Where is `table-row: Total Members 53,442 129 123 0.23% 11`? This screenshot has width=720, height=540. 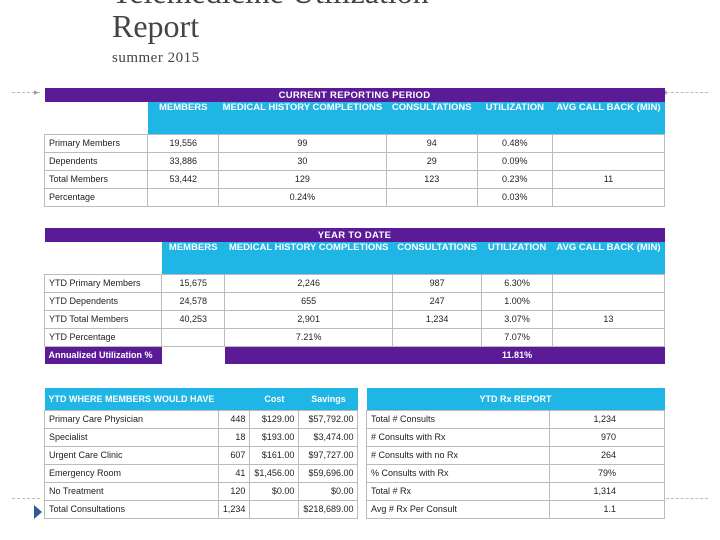
table-row: Total Members 53,442 129 123 0.23% 11 is located at coordinates (354, 179).